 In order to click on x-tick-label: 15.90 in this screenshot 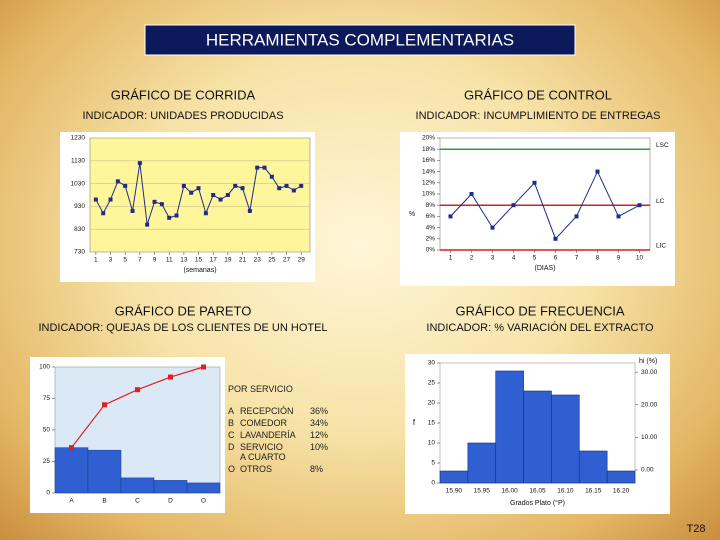, I will do `click(454, 491)`.